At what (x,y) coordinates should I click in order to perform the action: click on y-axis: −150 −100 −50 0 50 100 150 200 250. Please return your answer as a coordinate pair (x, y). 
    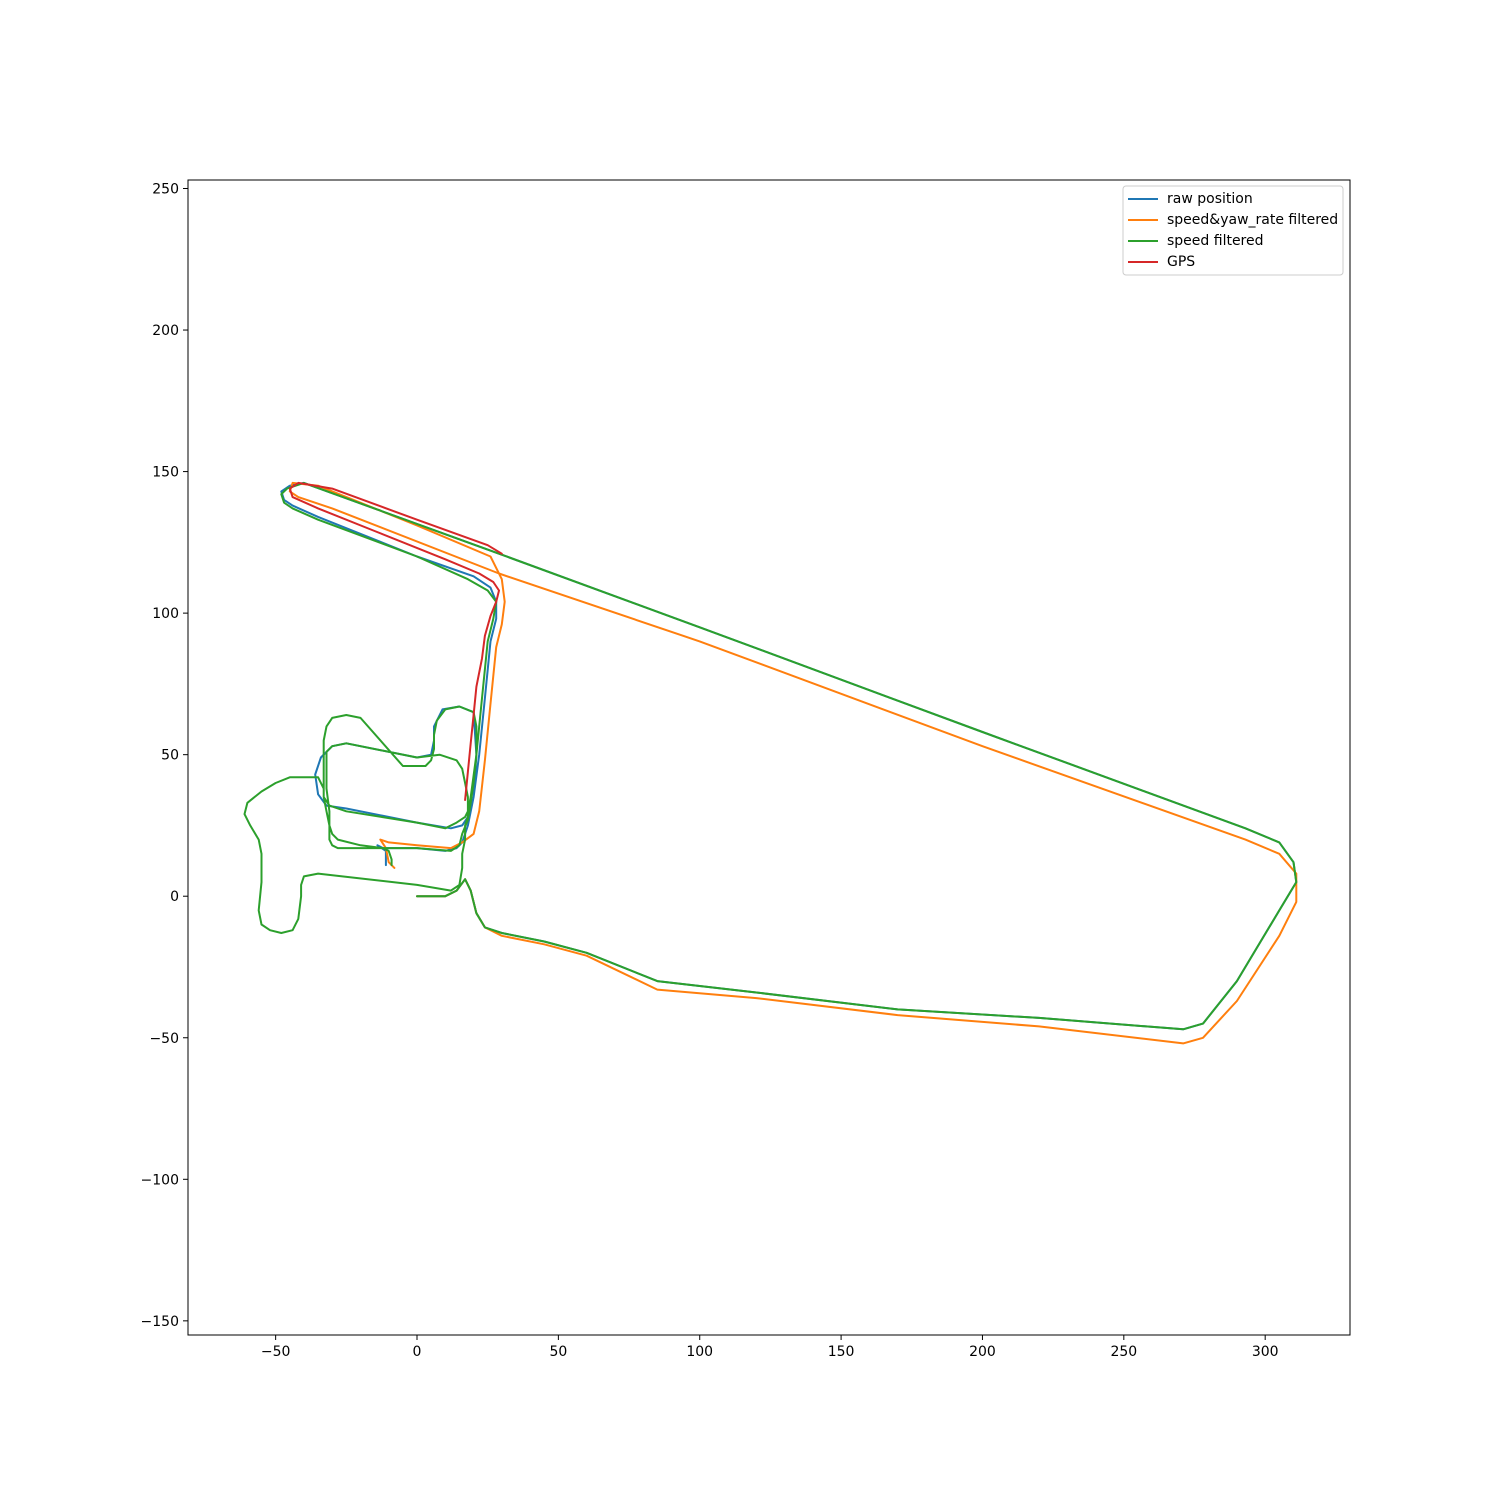
    Looking at the image, I should click on (164, 755).